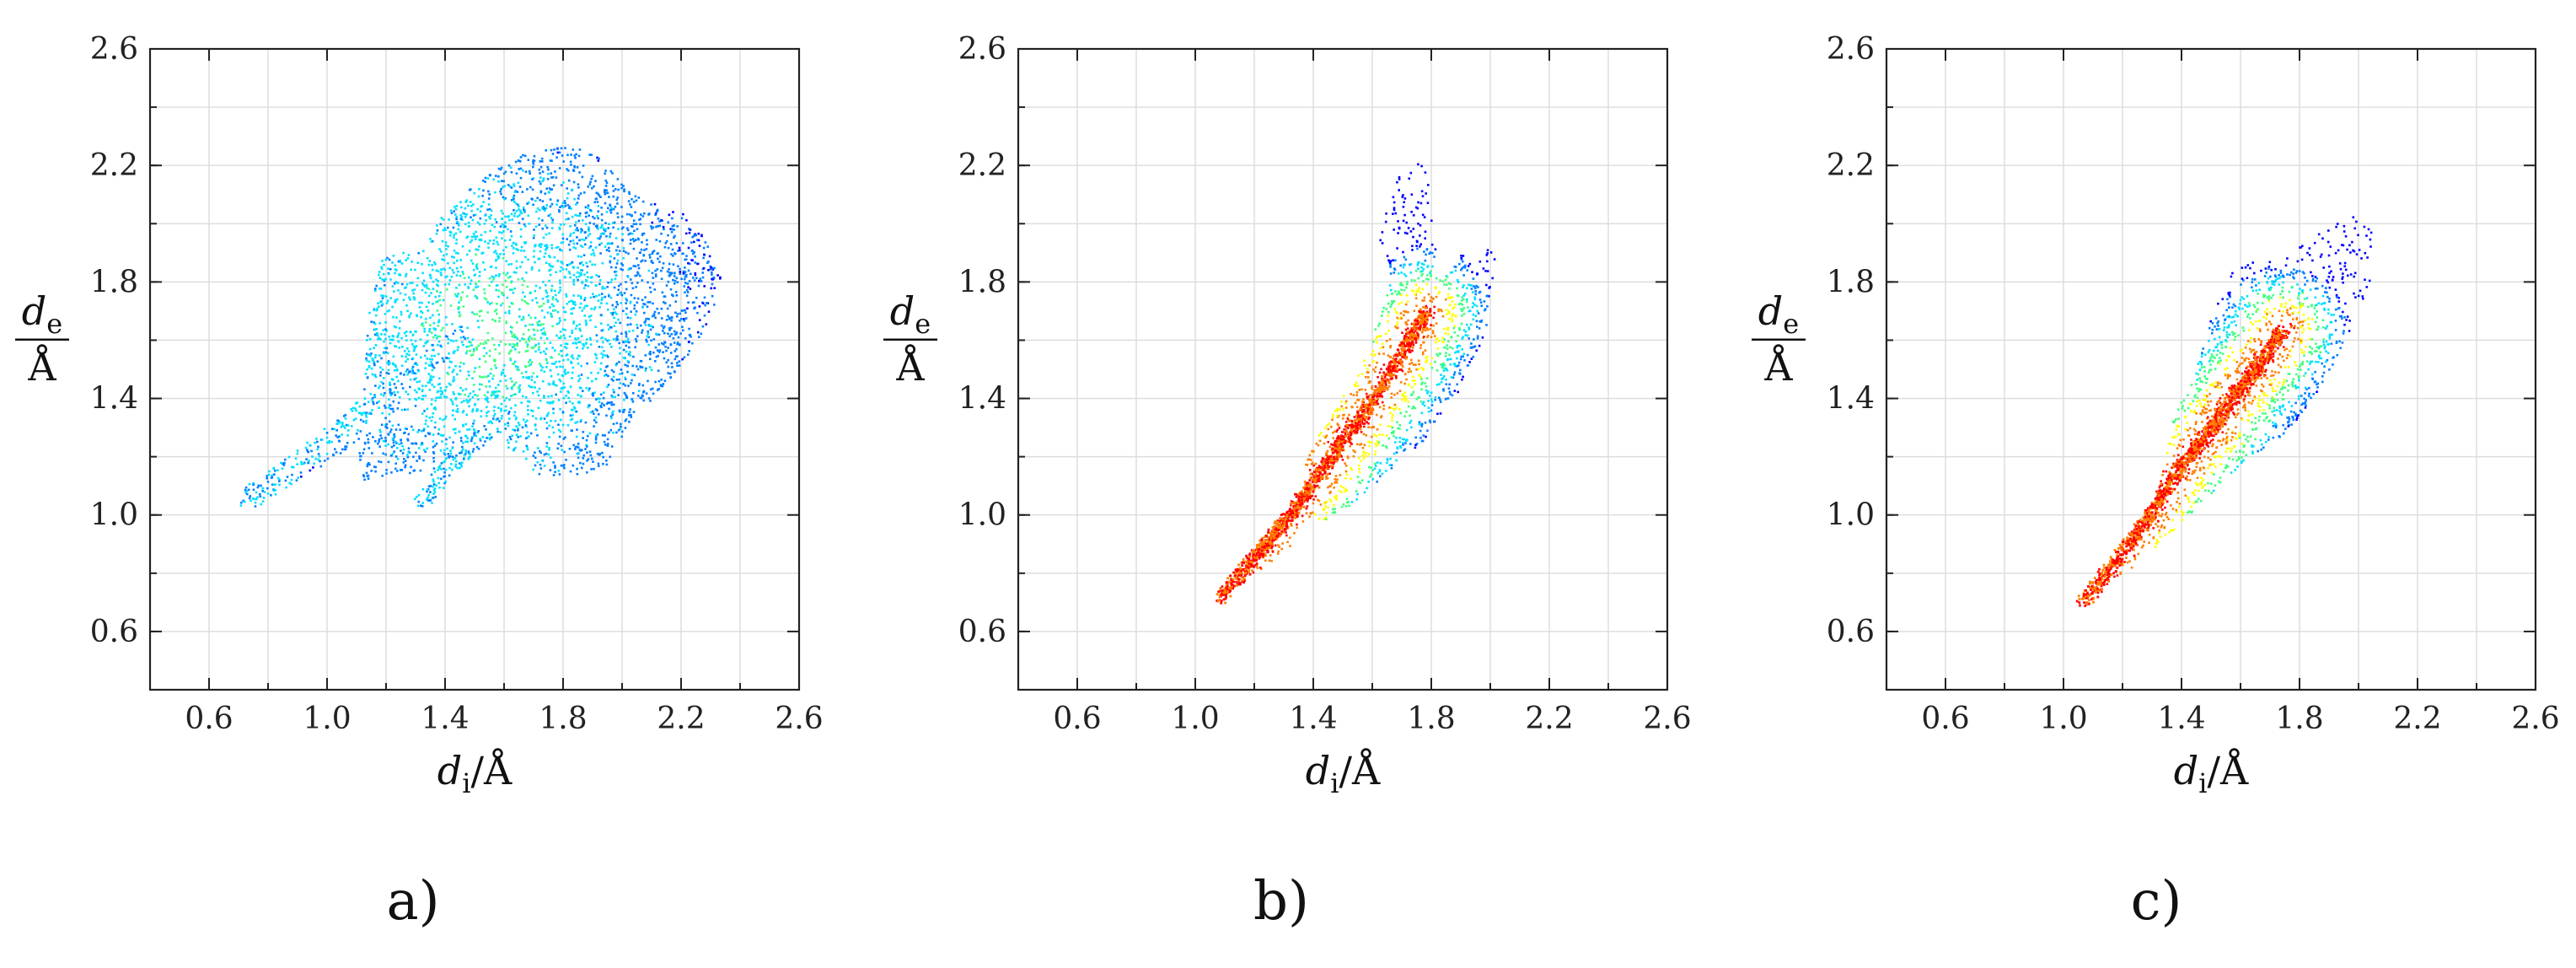  What do you see at coordinates (1281, 901) in the screenshot?
I see `panel-label: b)` at bounding box center [1281, 901].